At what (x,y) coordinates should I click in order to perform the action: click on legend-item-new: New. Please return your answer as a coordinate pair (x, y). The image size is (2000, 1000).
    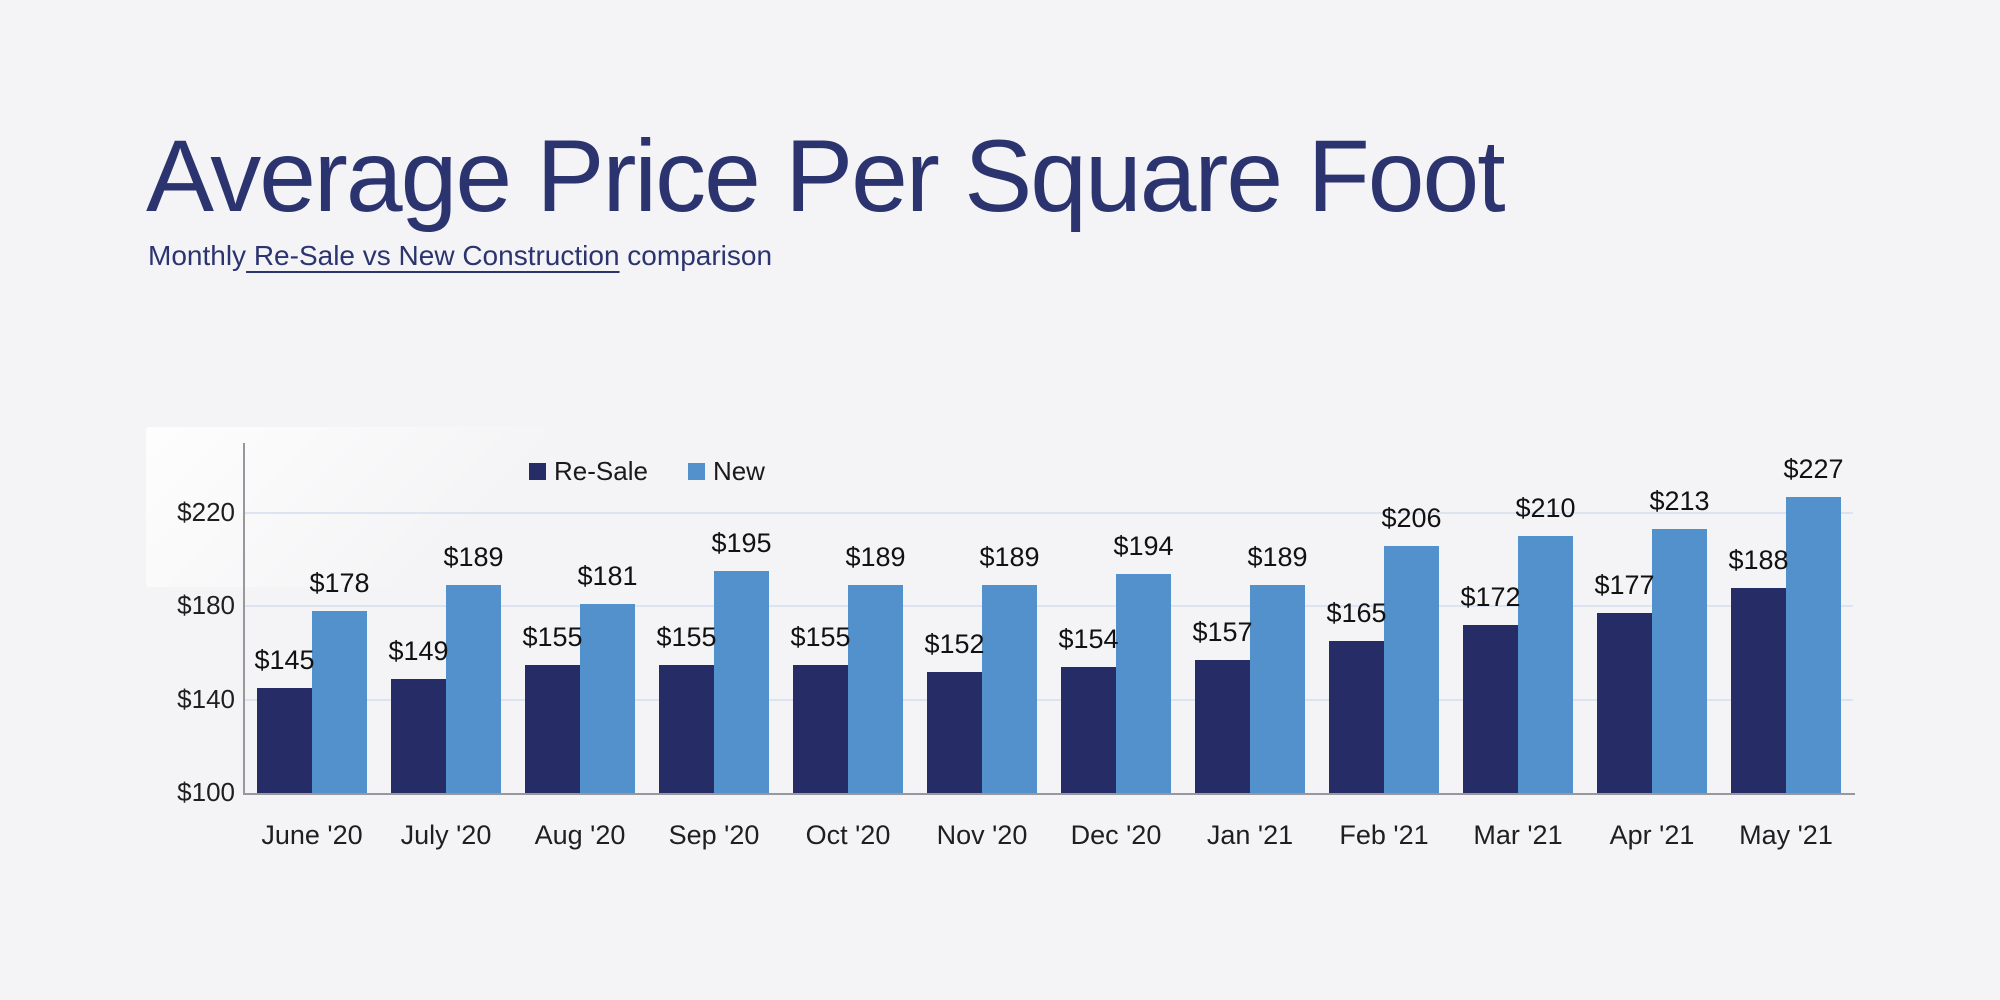
    Looking at the image, I should click on (726, 471).